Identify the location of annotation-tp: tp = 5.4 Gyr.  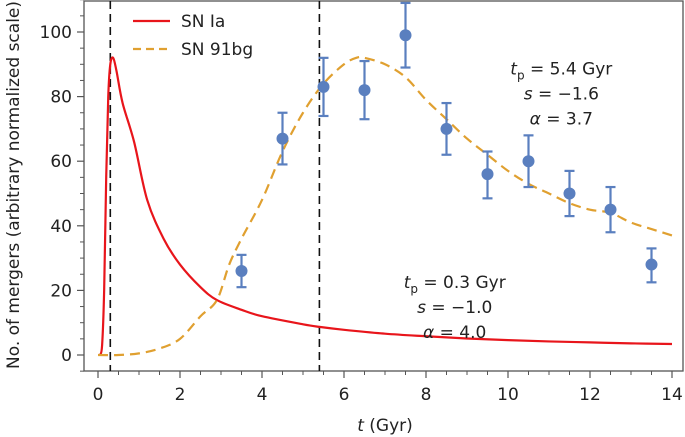
(561, 71).